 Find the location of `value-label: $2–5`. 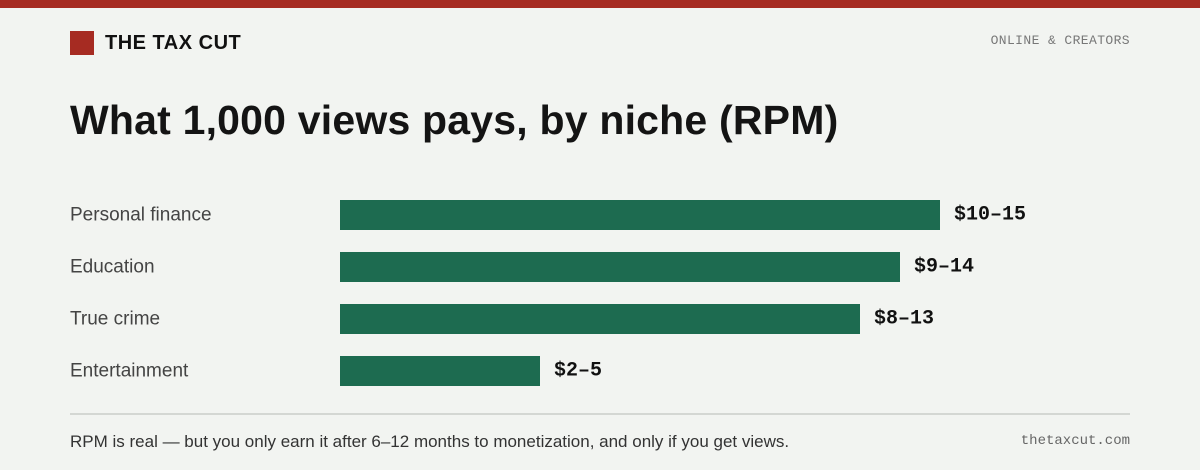

value-label: $2–5 is located at coordinates (578, 371).